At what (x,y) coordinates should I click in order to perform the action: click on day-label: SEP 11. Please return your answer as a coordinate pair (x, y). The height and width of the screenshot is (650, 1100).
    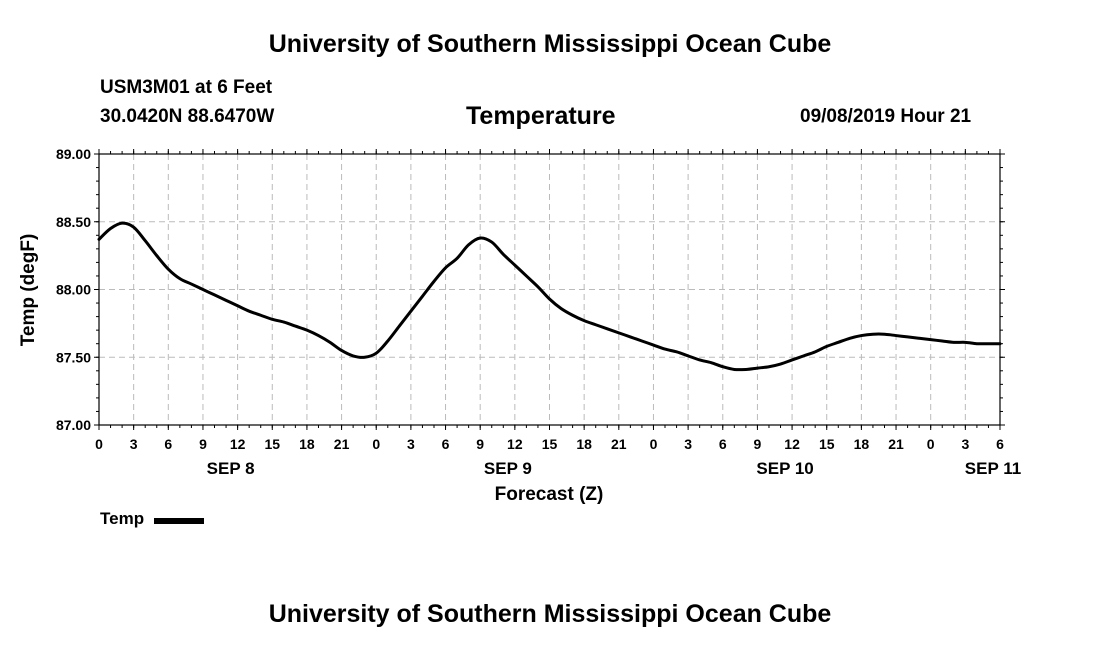
    Looking at the image, I should click on (993, 468).